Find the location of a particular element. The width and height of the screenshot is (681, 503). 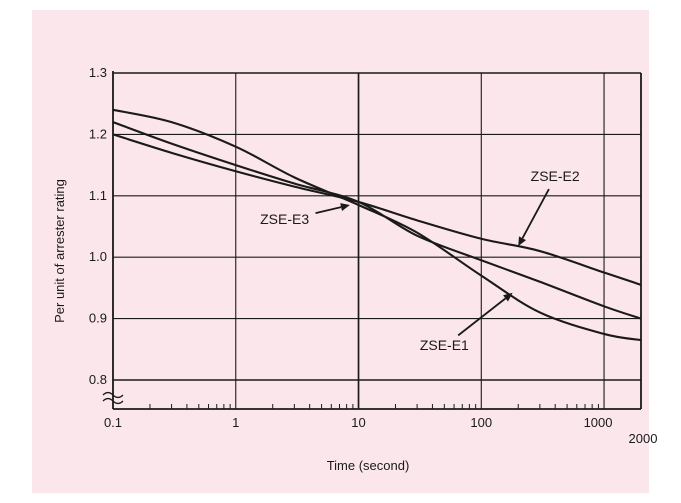

y-tick-label: 0.8 is located at coordinates (98, 379).